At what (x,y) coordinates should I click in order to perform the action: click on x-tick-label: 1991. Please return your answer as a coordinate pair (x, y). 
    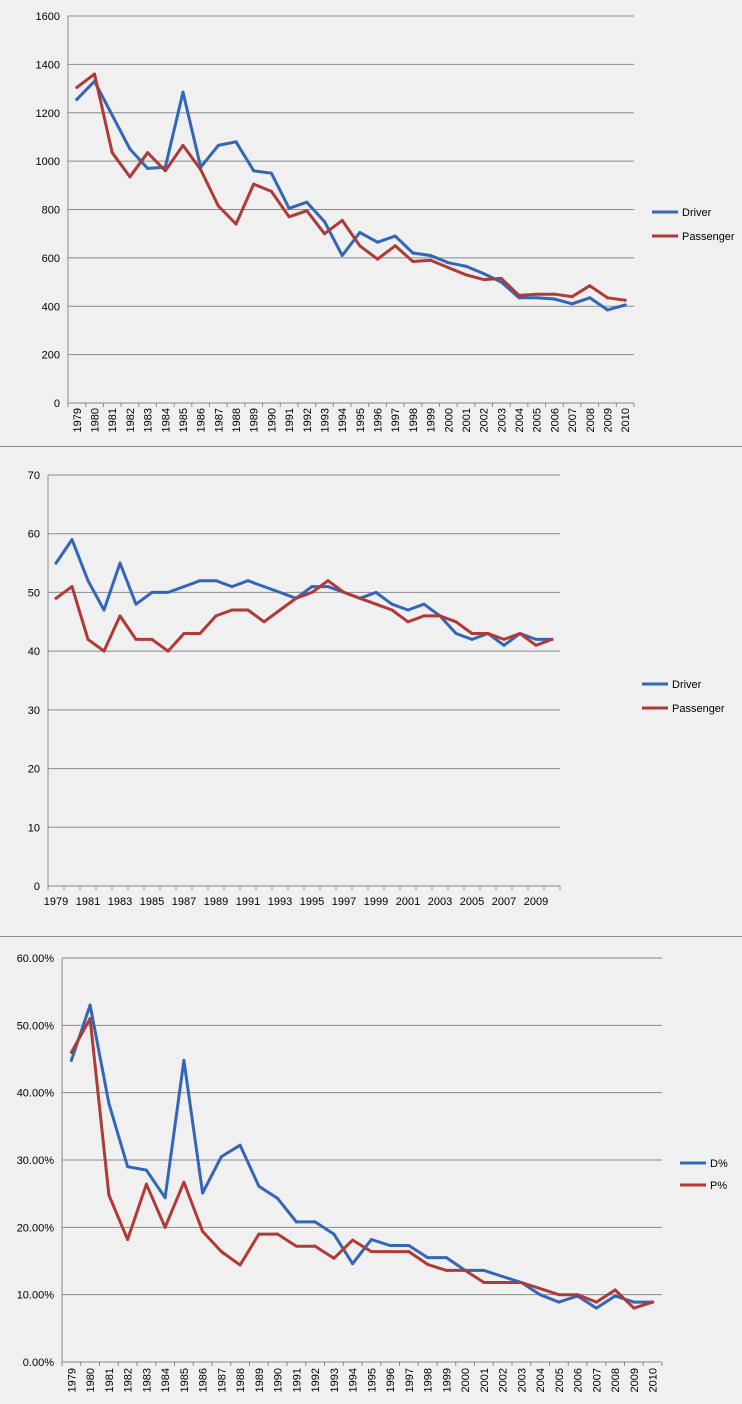
    Looking at the image, I should click on (297, 1380).